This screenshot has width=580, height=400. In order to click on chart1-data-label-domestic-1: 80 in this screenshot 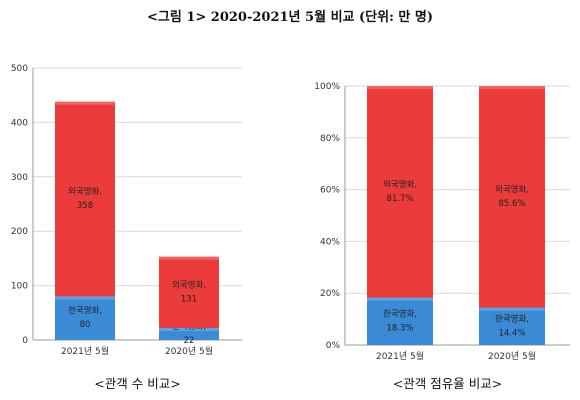, I will do `click(85, 325)`.